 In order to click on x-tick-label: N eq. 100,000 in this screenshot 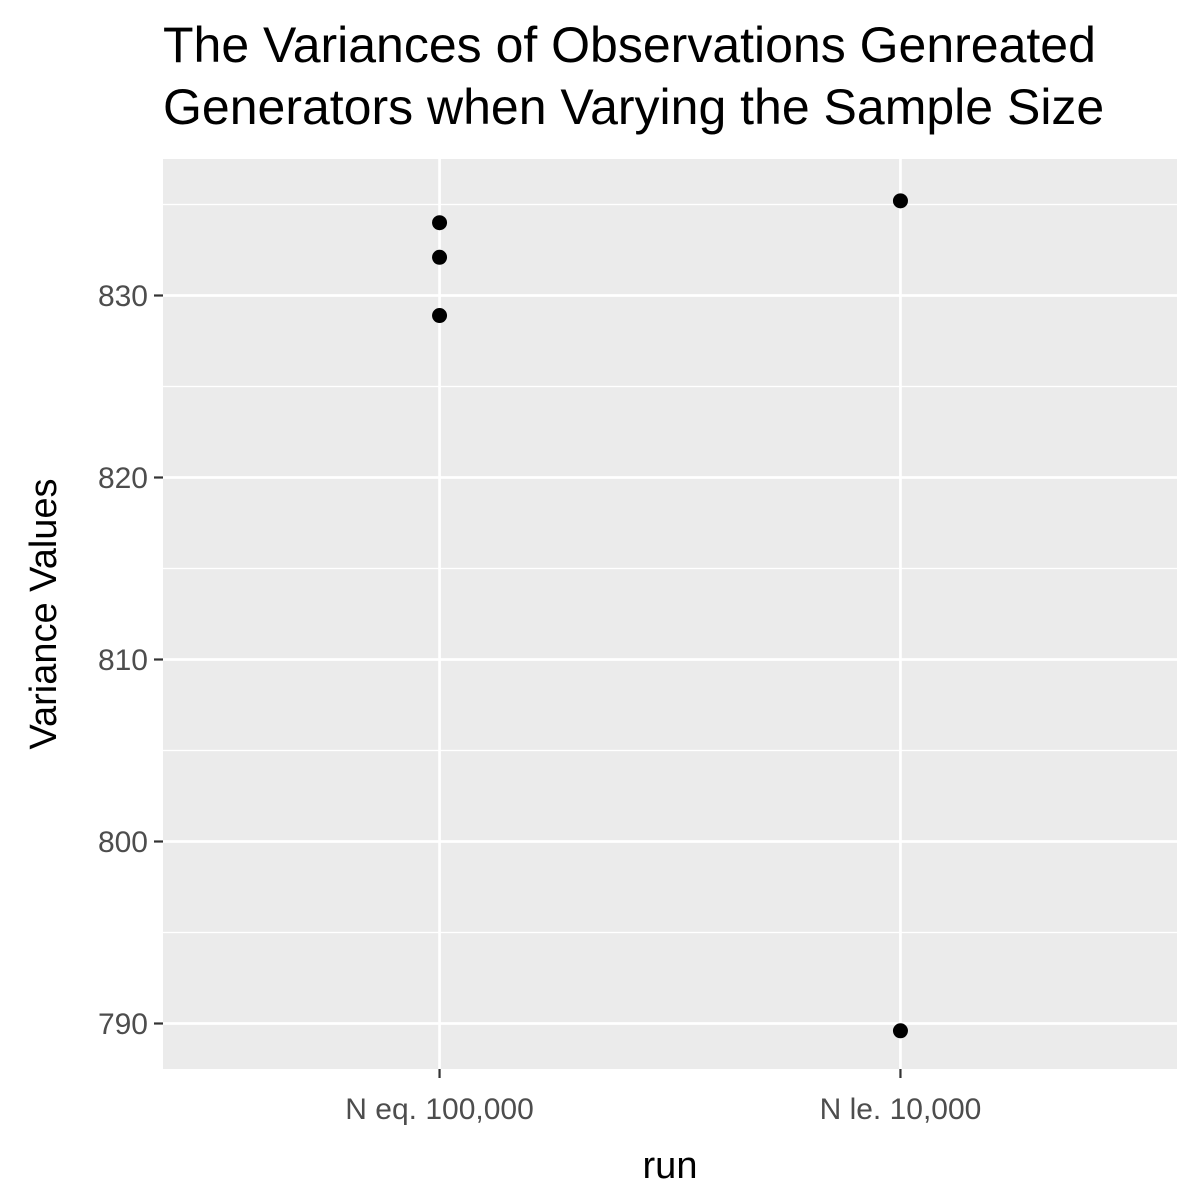, I will do `click(439, 1109)`.